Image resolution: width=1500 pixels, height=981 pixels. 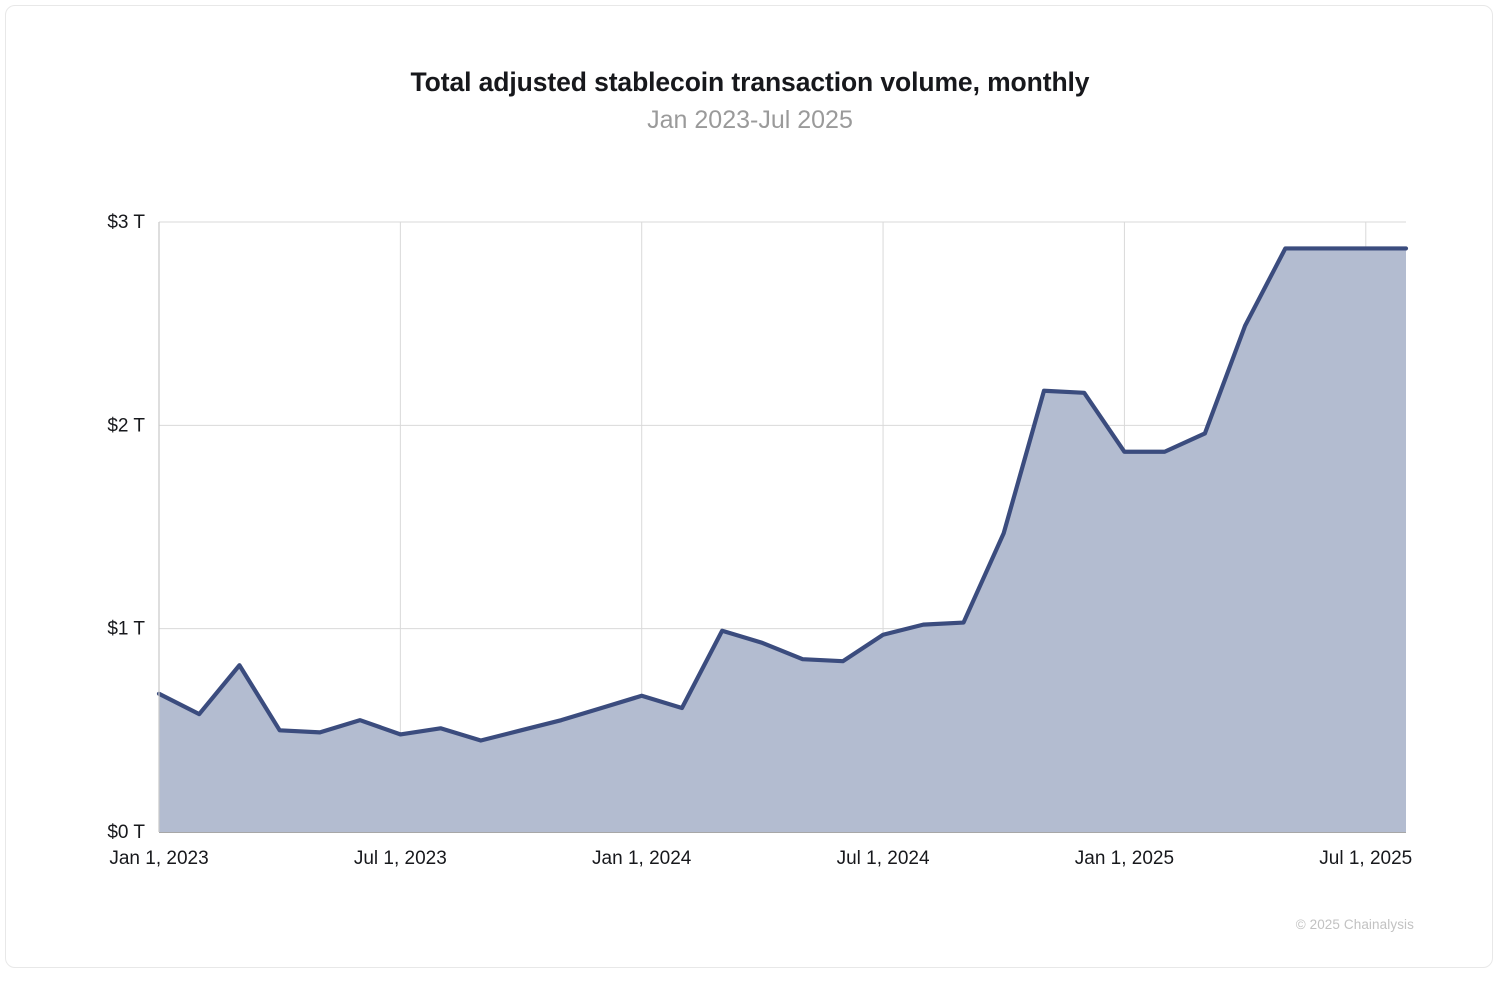 I want to click on y-axis-tick-label: $3 T, so click(x=126, y=222).